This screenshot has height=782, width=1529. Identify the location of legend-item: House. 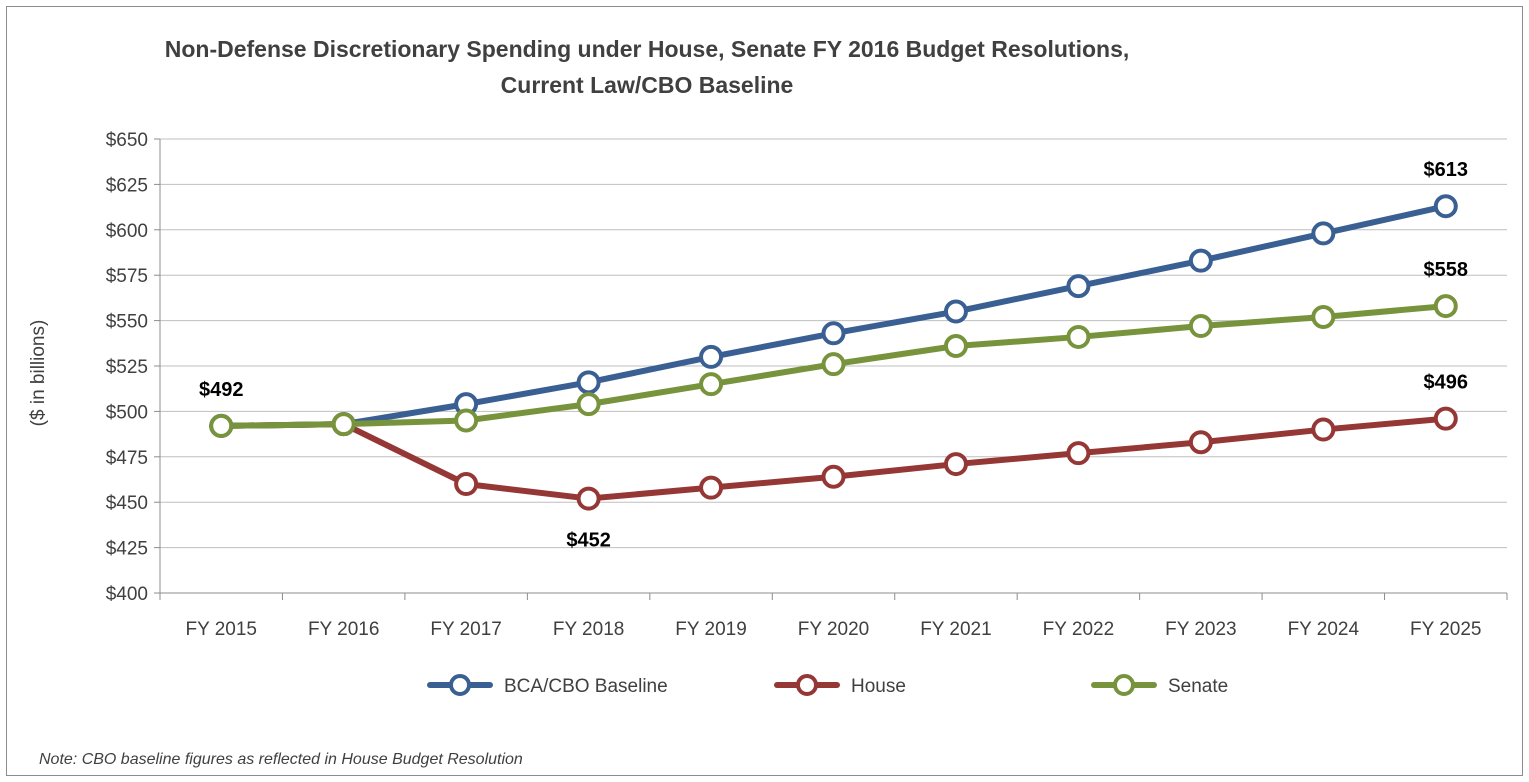
(840, 685).